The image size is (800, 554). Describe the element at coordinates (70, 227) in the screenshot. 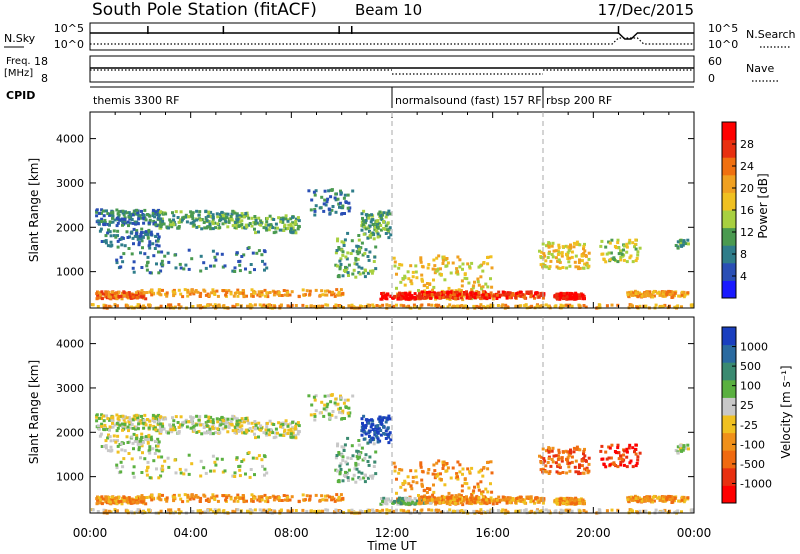

I see `y-tick-label: 2000` at that location.